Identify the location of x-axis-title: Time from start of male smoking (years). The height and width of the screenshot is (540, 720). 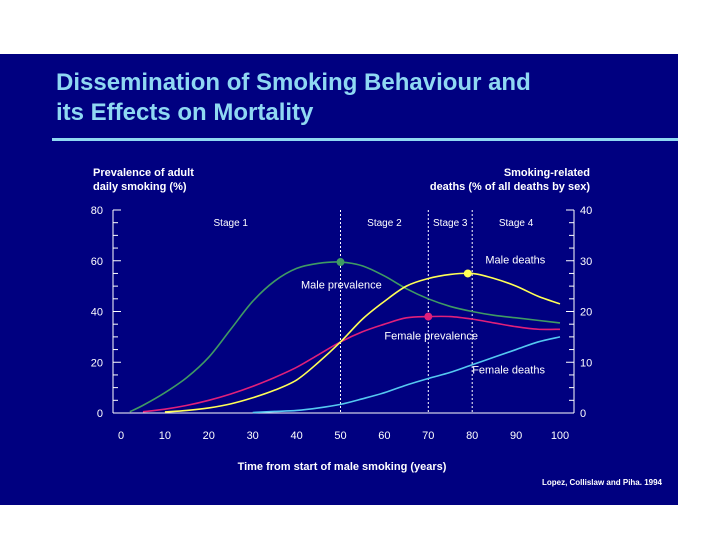
(342, 467).